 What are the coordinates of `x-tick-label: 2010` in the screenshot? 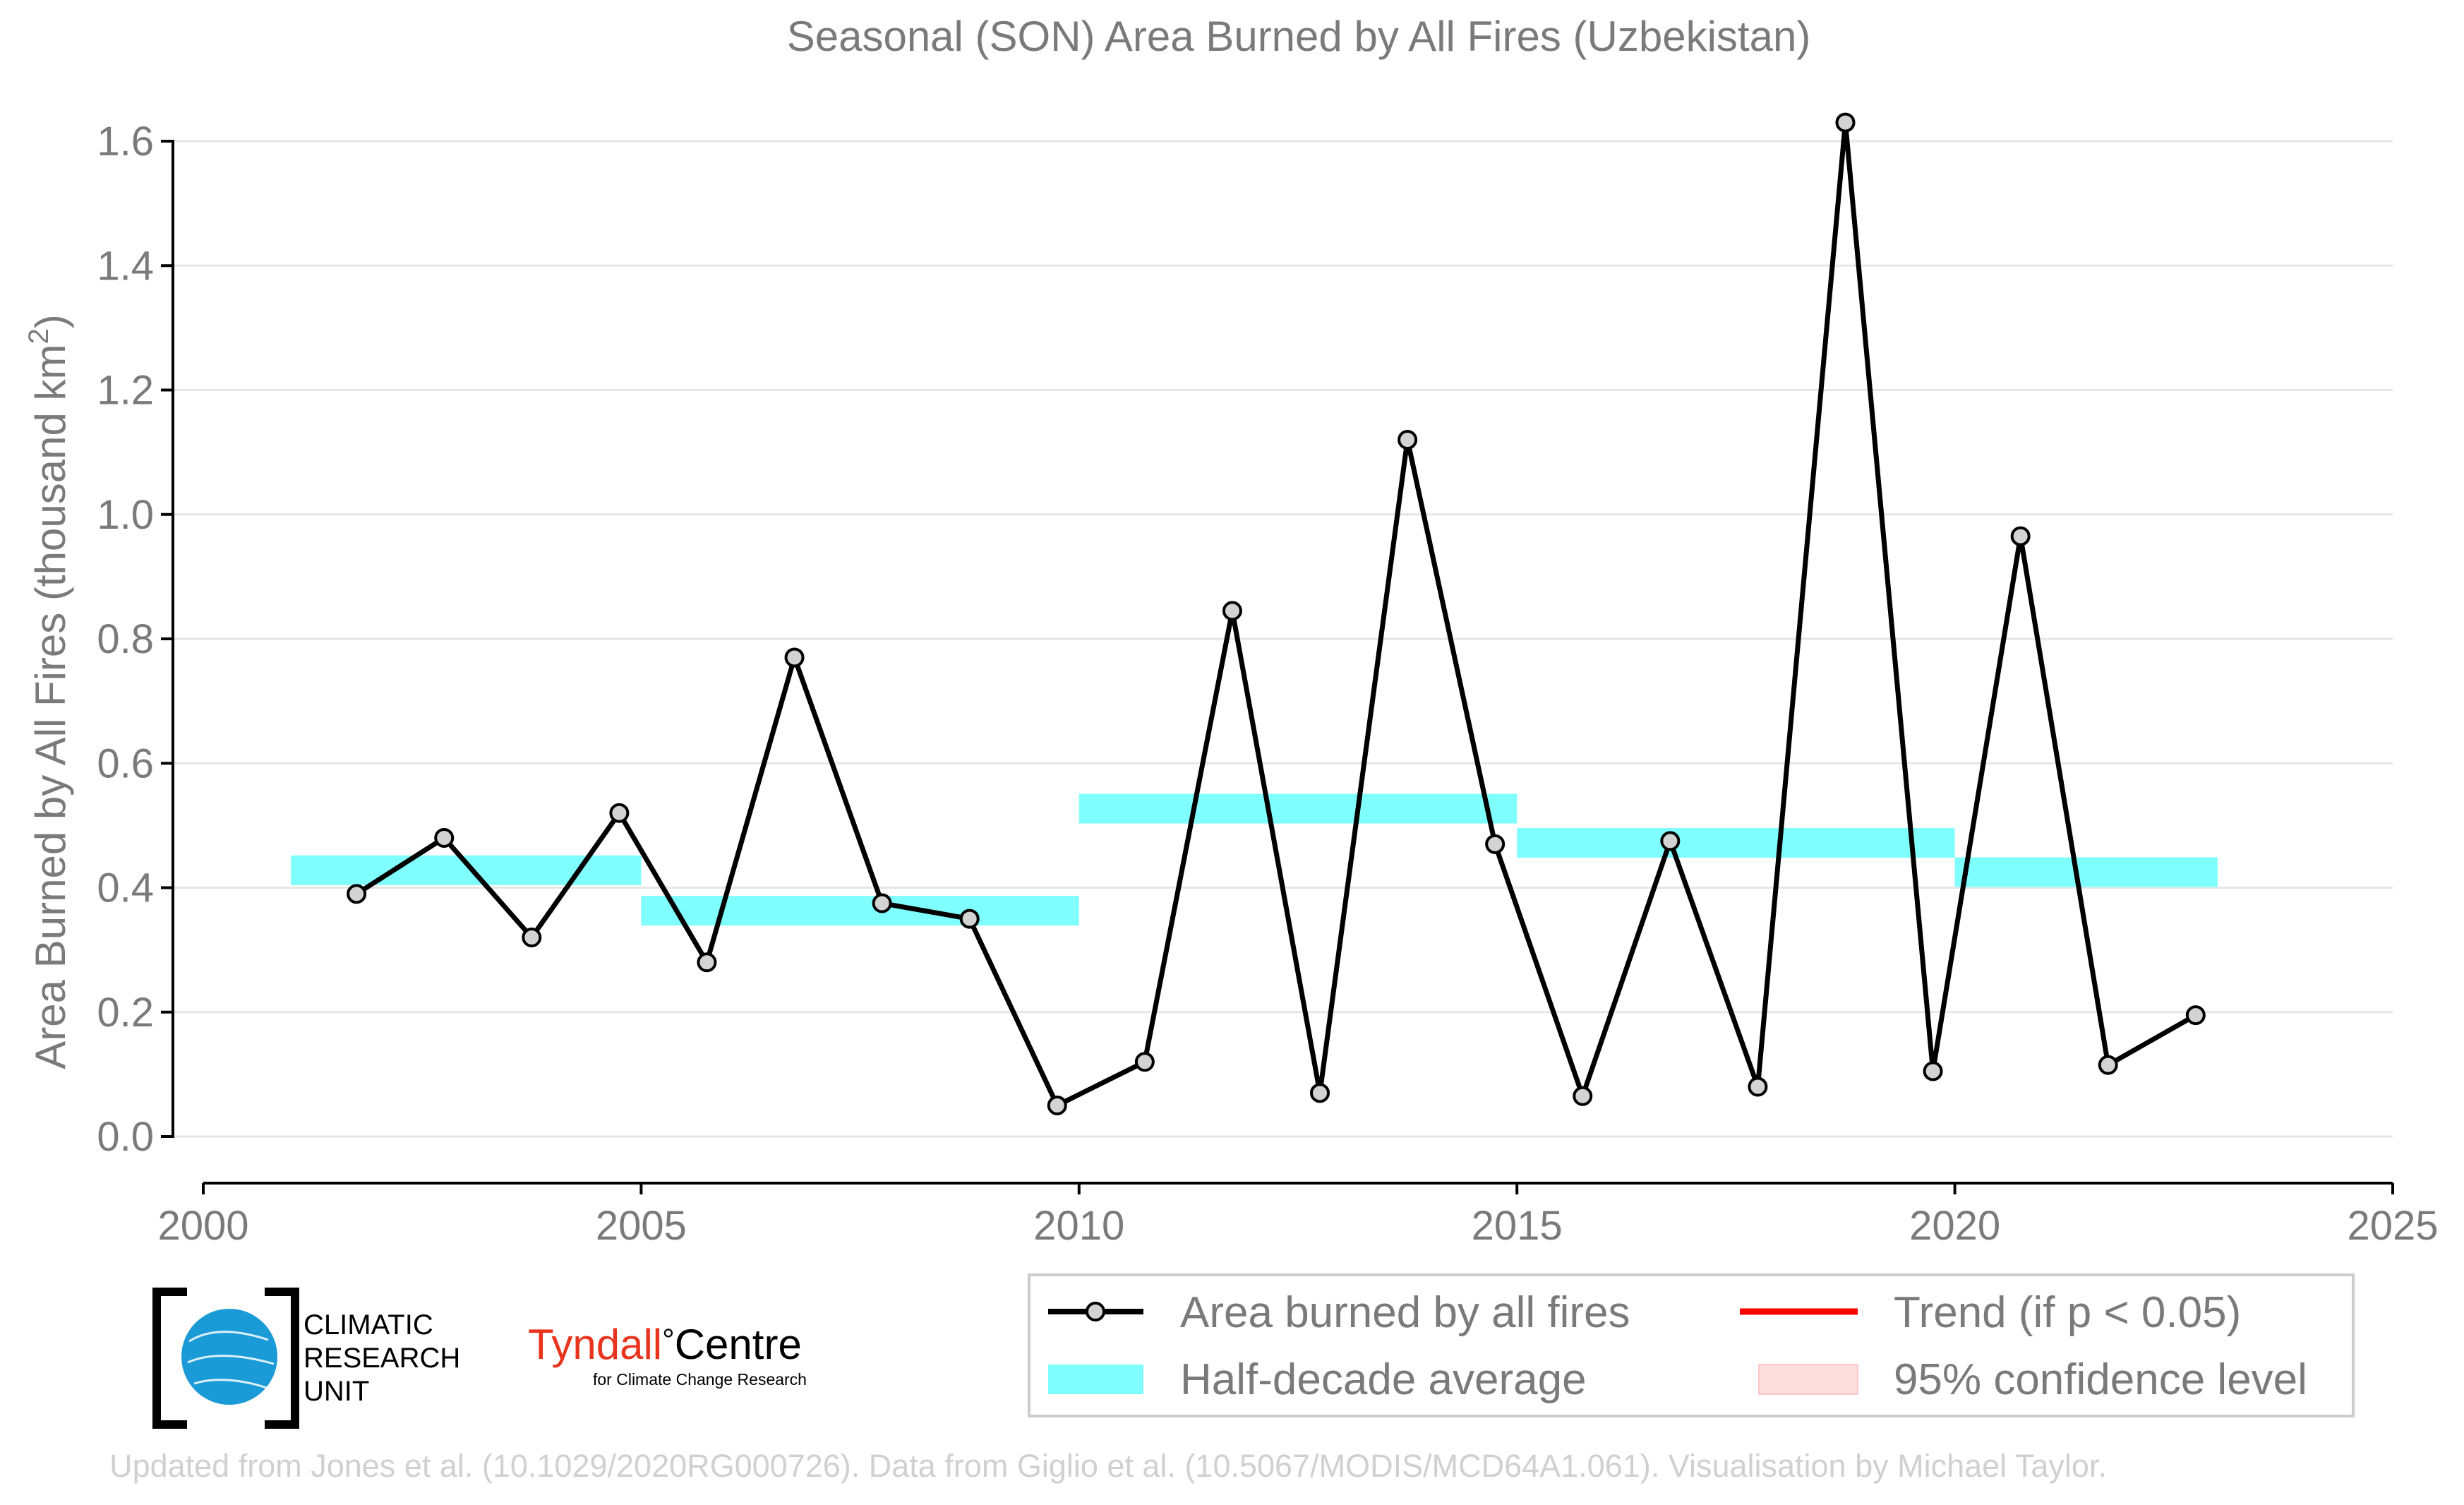 It's located at (1078, 1226).